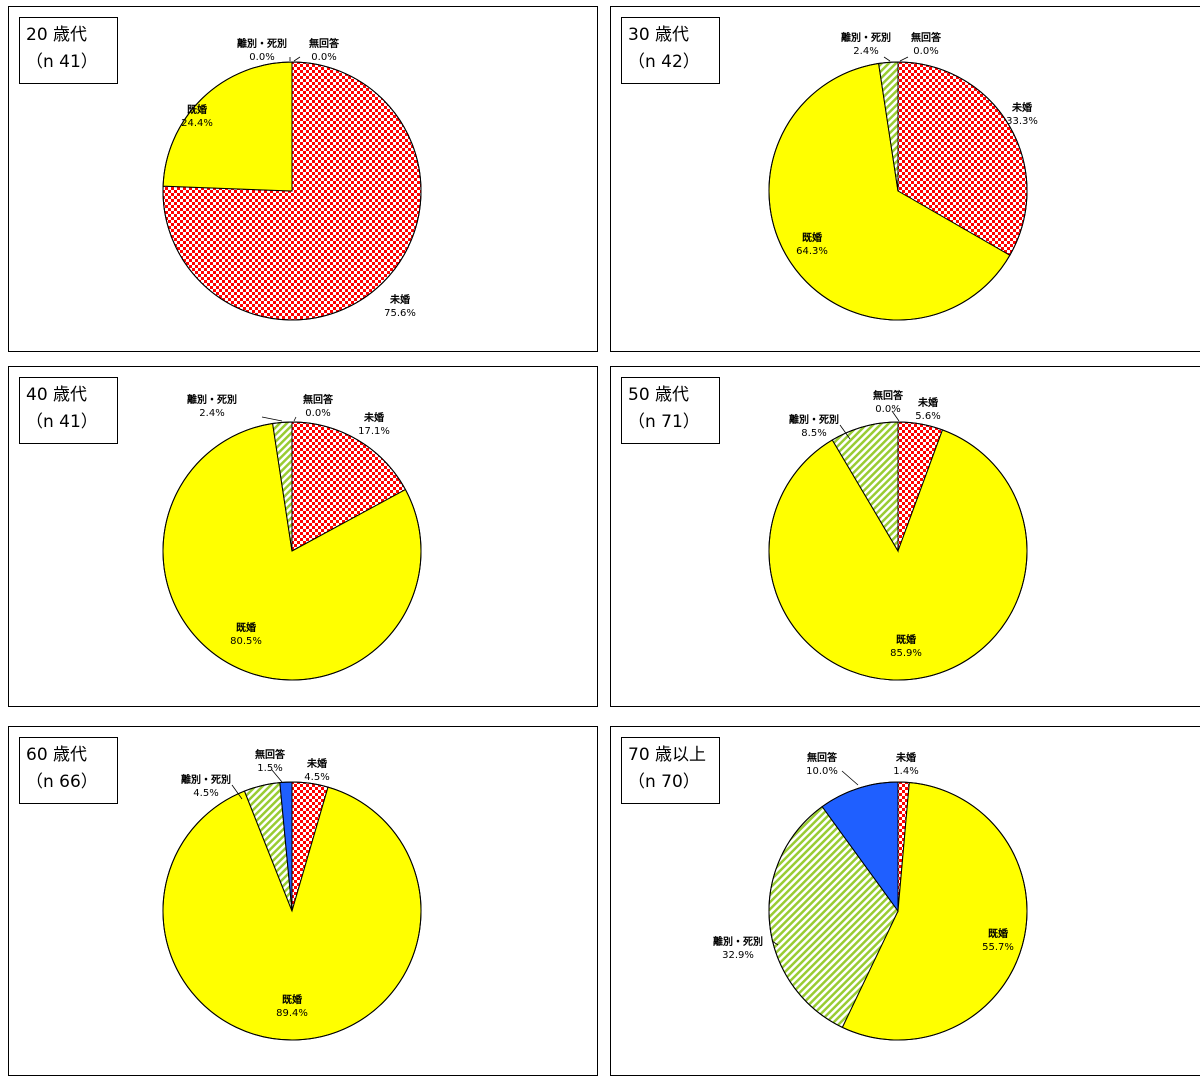 The image size is (1200, 1077). Describe the element at coordinates (905, 771) in the screenshot. I see `slice-value-label: 1.4%` at that location.